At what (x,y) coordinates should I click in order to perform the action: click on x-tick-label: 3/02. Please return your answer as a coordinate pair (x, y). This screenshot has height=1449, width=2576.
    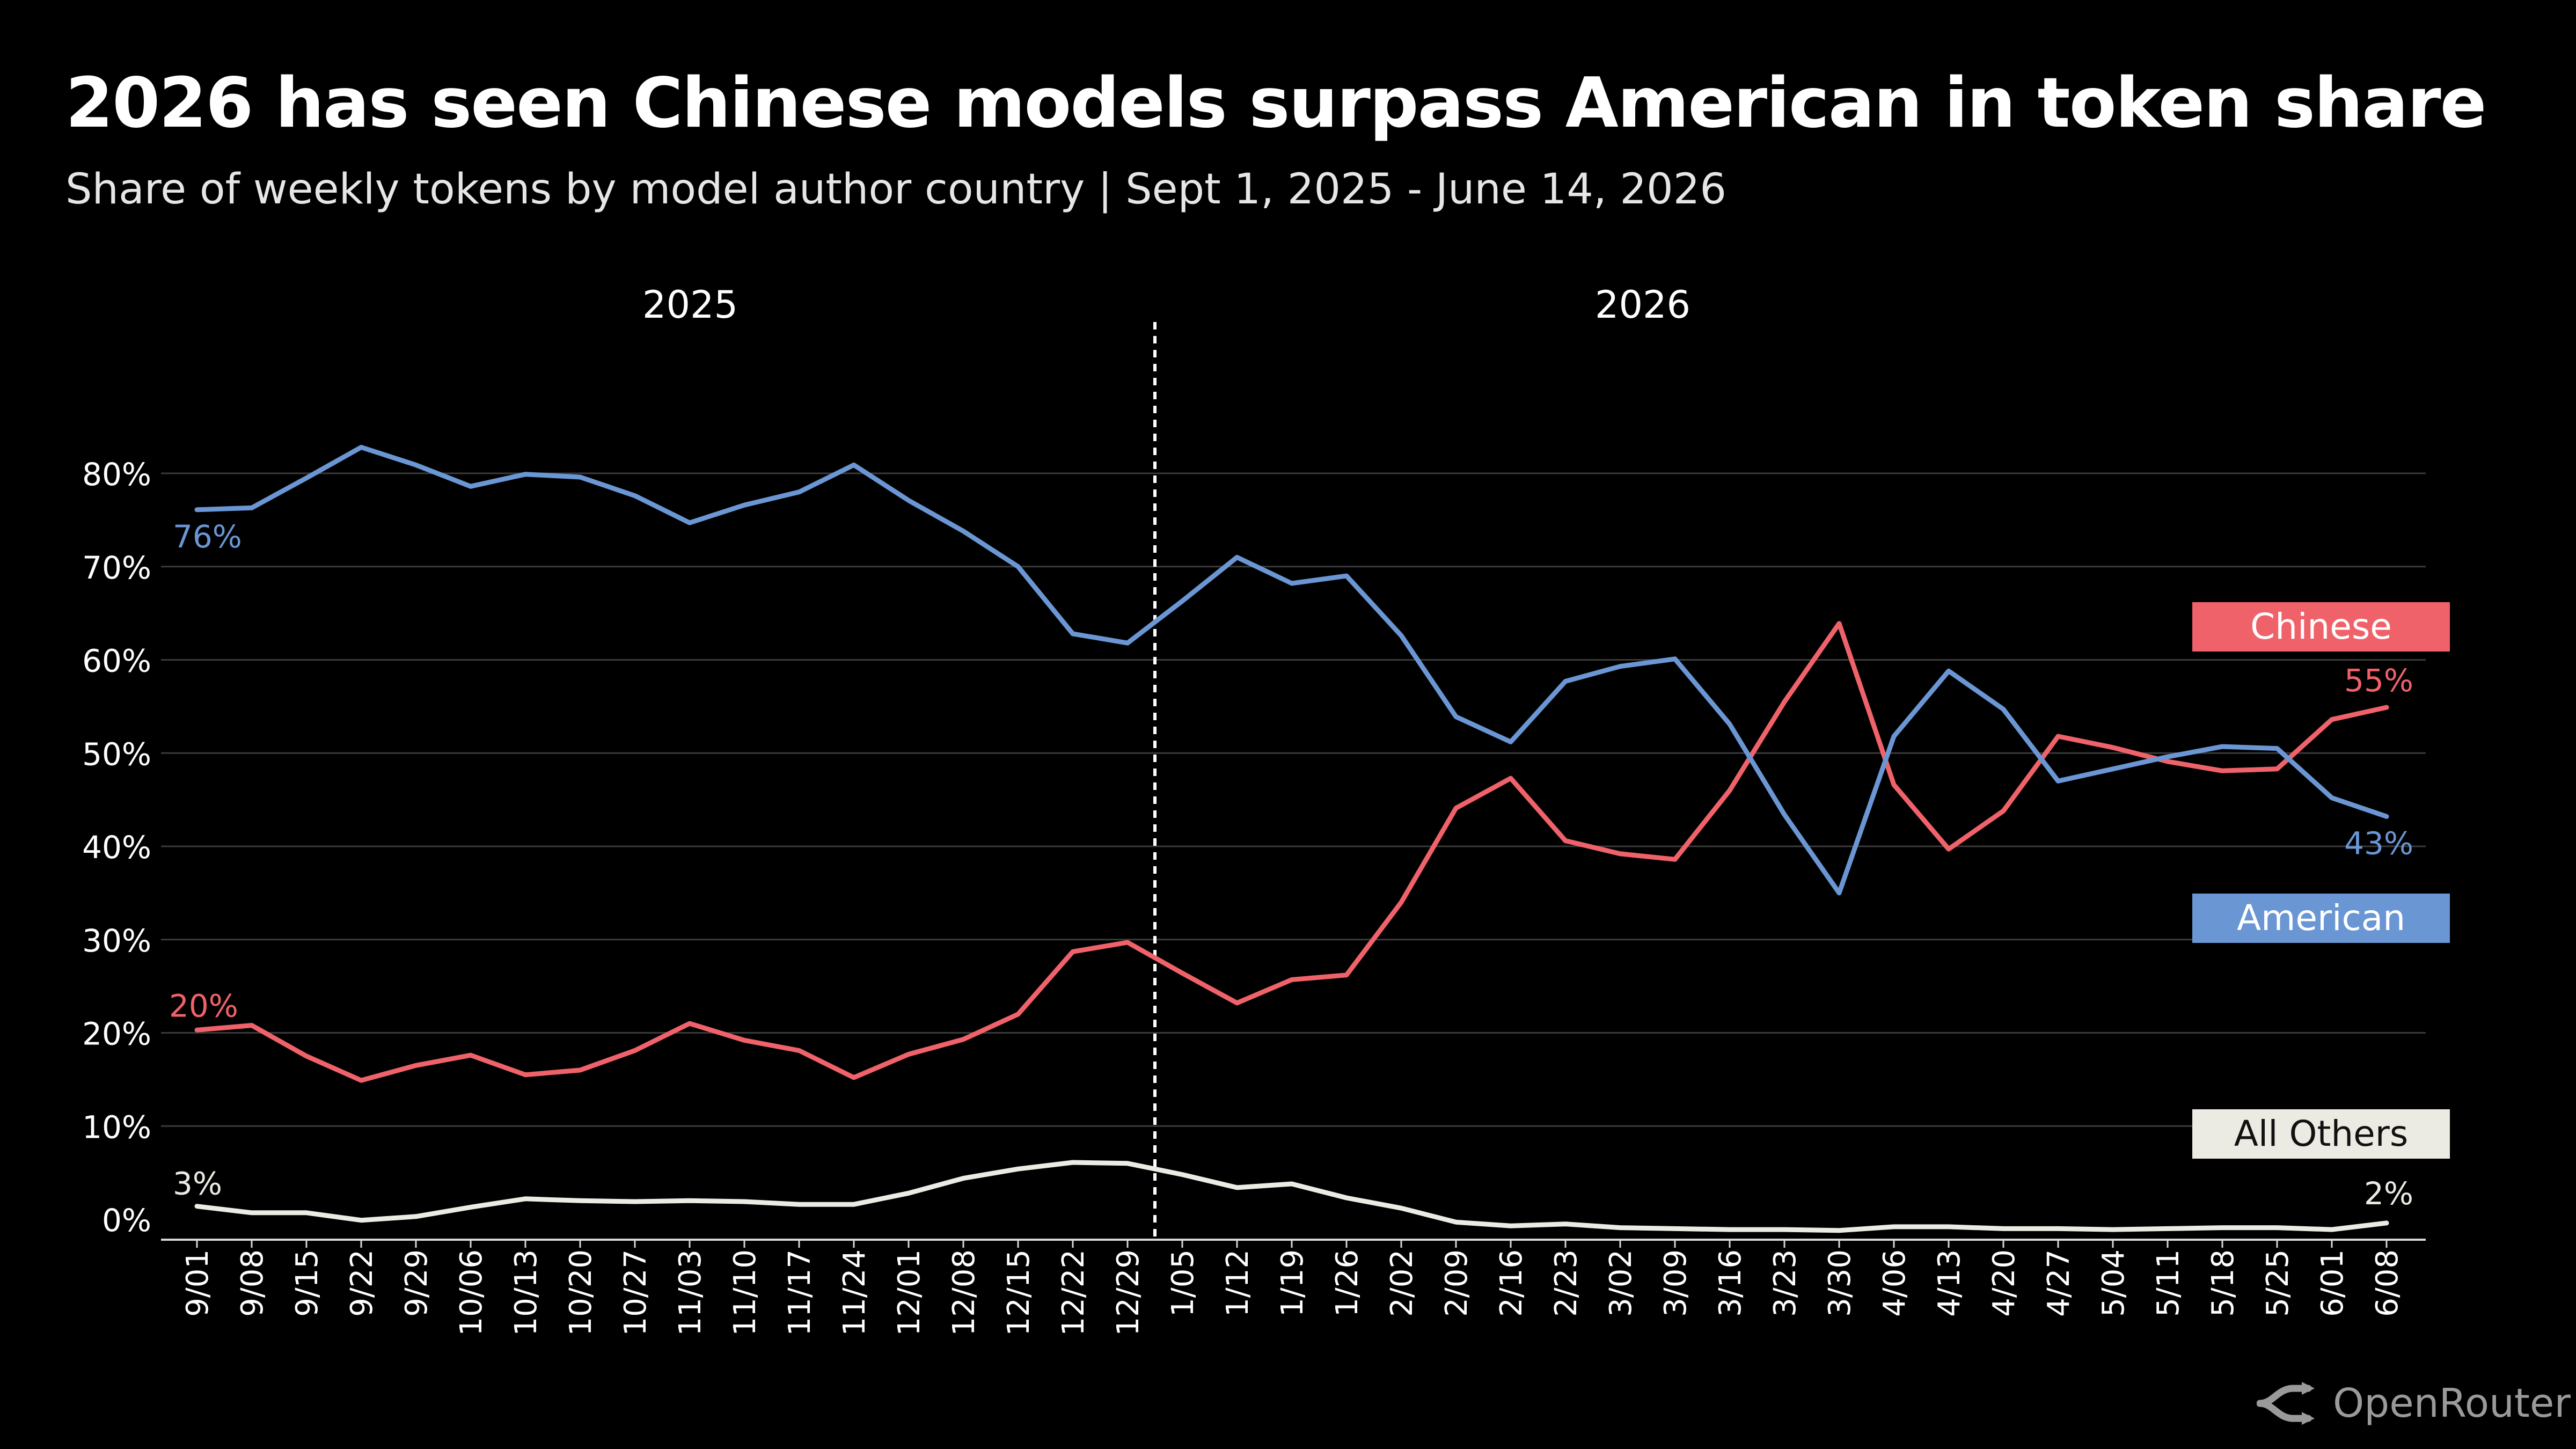
    Looking at the image, I should click on (1621, 1283).